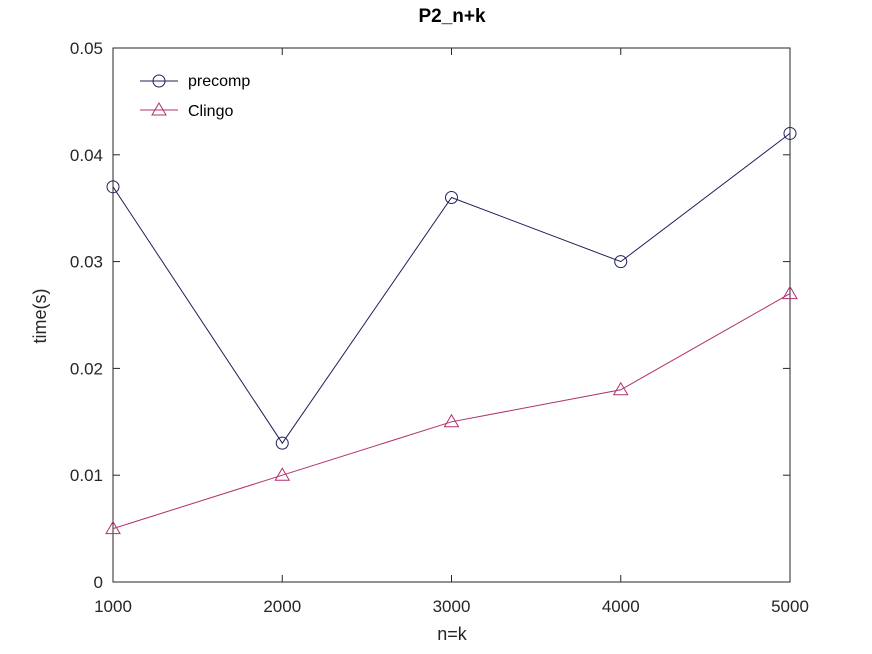  What do you see at coordinates (86, 262) in the screenshot?
I see `y-tick-label: 0.03` at bounding box center [86, 262].